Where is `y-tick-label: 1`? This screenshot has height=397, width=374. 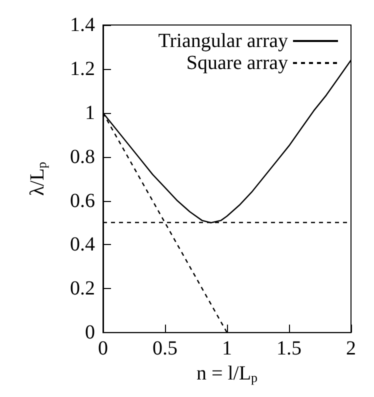 y-tick-label: 1 is located at coordinates (90, 113).